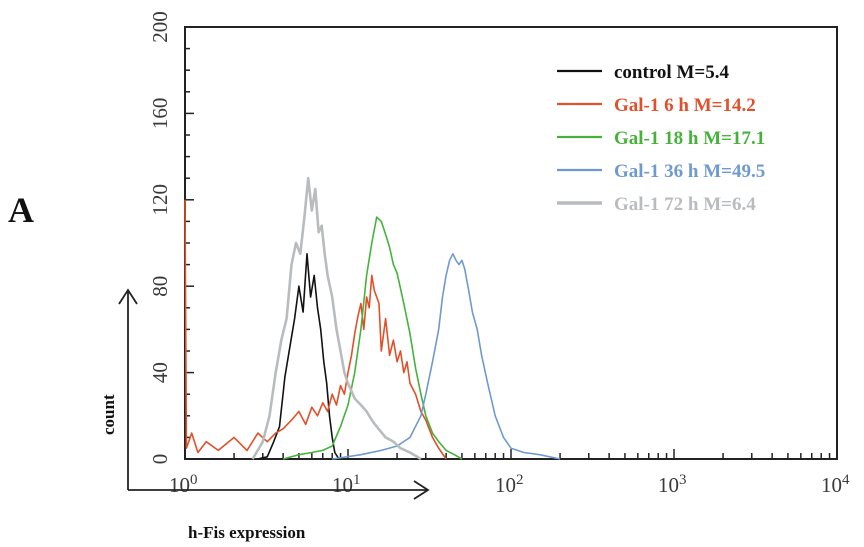  What do you see at coordinates (685, 204) in the screenshot?
I see `legend-entry-4: Gal-1 72 h M=6.4` at bounding box center [685, 204].